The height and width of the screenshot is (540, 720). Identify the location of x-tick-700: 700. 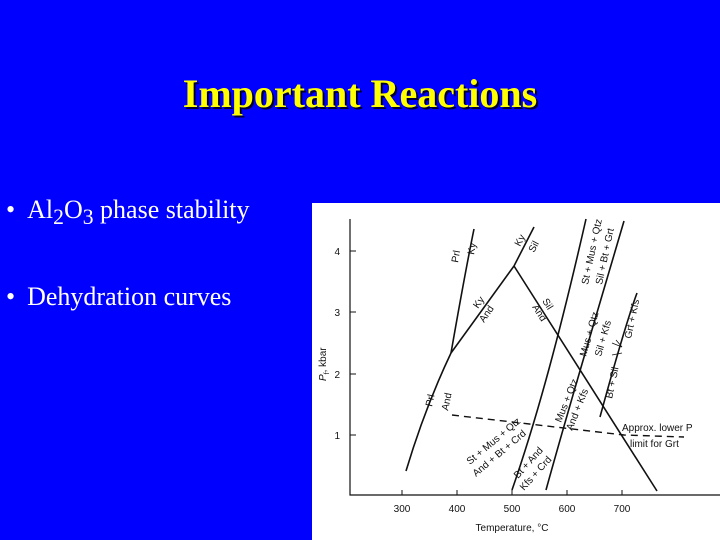
(622, 509).